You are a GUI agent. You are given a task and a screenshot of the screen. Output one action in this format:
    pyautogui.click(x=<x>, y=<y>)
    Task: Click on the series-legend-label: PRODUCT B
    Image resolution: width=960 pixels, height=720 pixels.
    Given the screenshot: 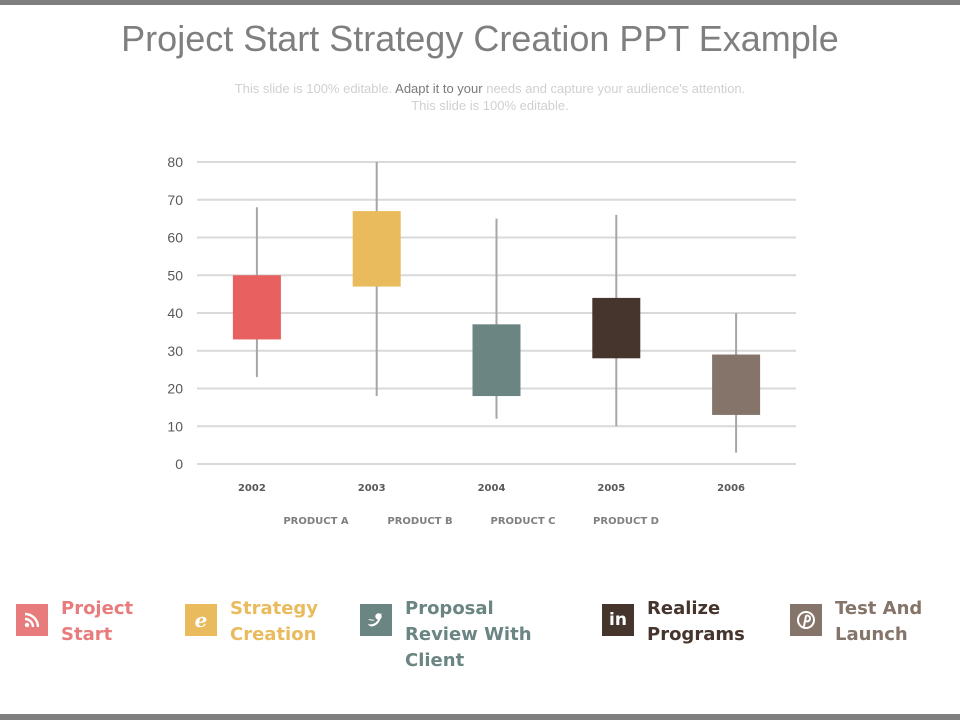 What is the action you would take?
    pyautogui.click(x=419, y=521)
    